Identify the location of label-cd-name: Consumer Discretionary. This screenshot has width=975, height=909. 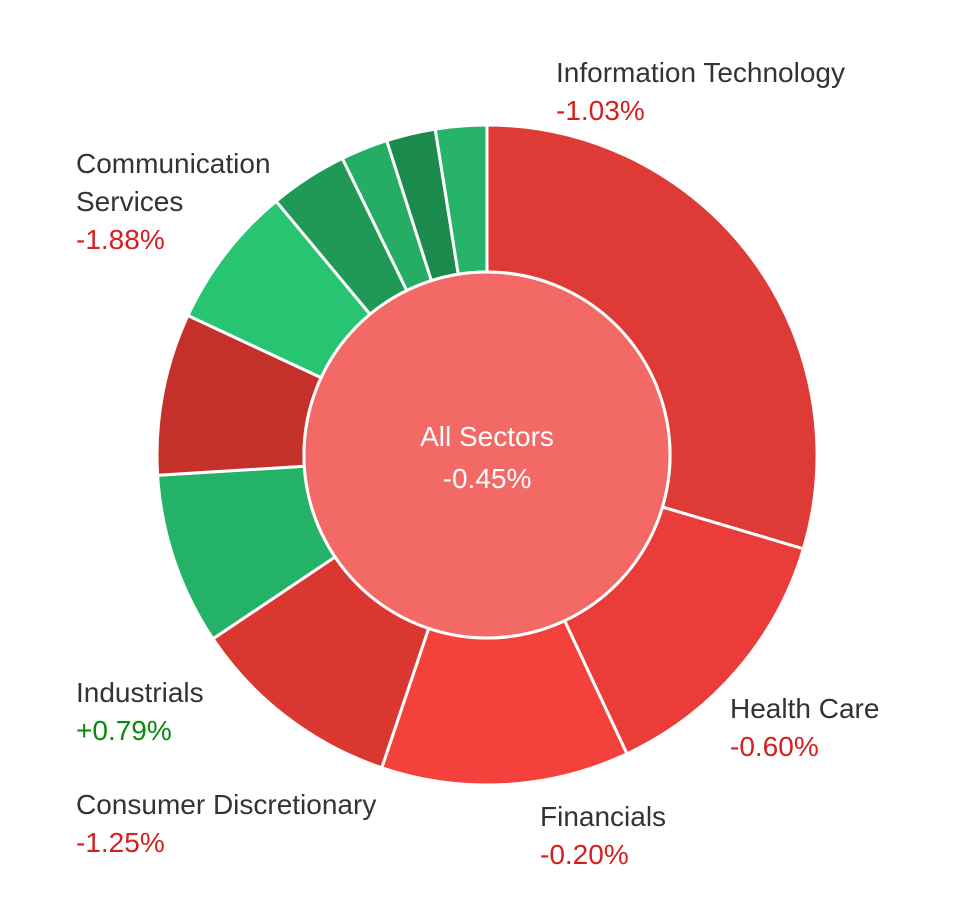
(226, 804).